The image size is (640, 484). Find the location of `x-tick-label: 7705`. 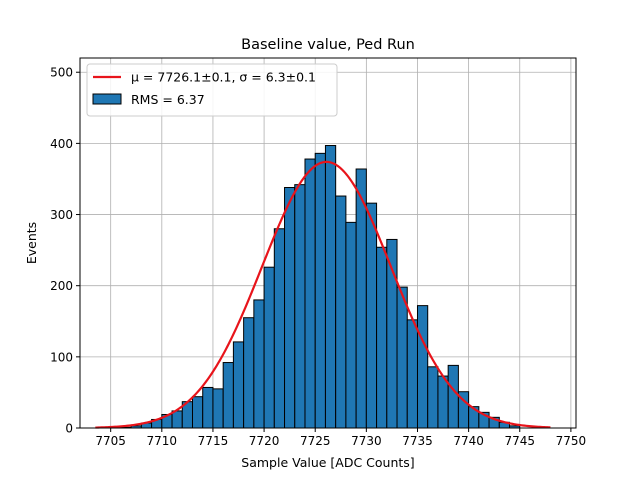

x-tick-label: 7705 is located at coordinates (110, 441).